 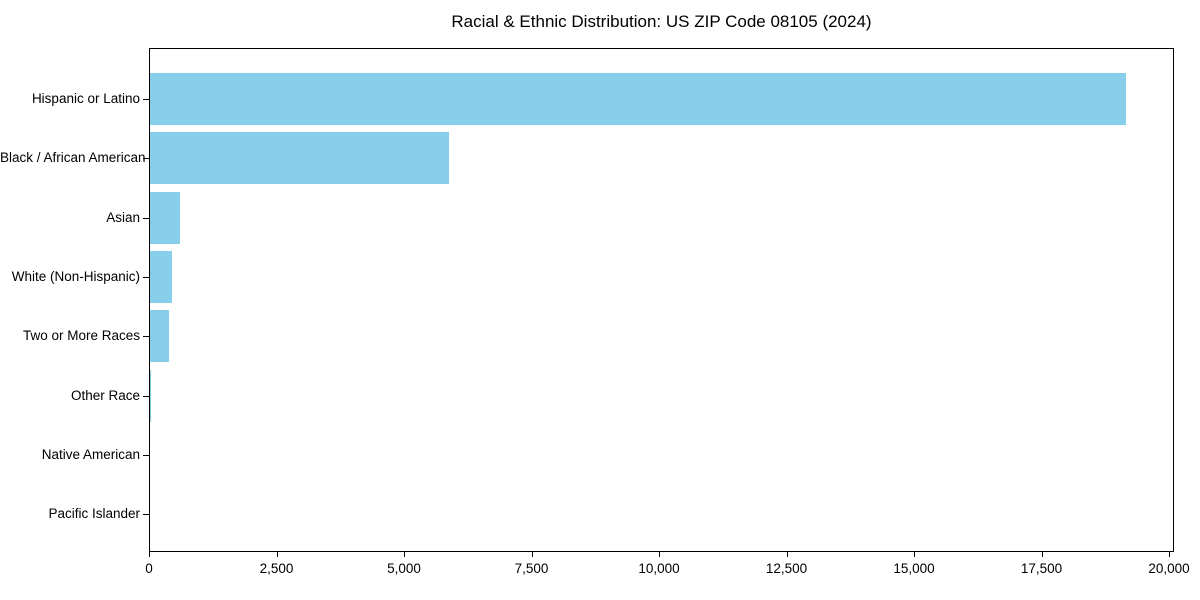 What do you see at coordinates (149, 568) in the screenshot?
I see `x-tick-label: 0` at bounding box center [149, 568].